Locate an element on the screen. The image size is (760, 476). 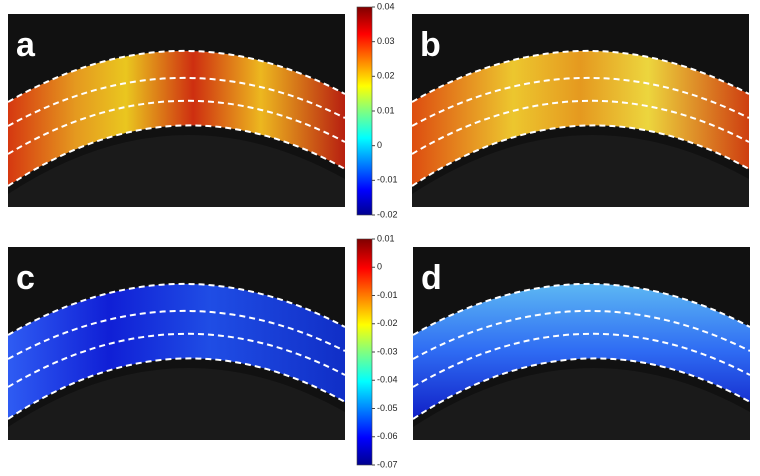
colorbar-tick-label: -0.04 is located at coordinates (387, 380).